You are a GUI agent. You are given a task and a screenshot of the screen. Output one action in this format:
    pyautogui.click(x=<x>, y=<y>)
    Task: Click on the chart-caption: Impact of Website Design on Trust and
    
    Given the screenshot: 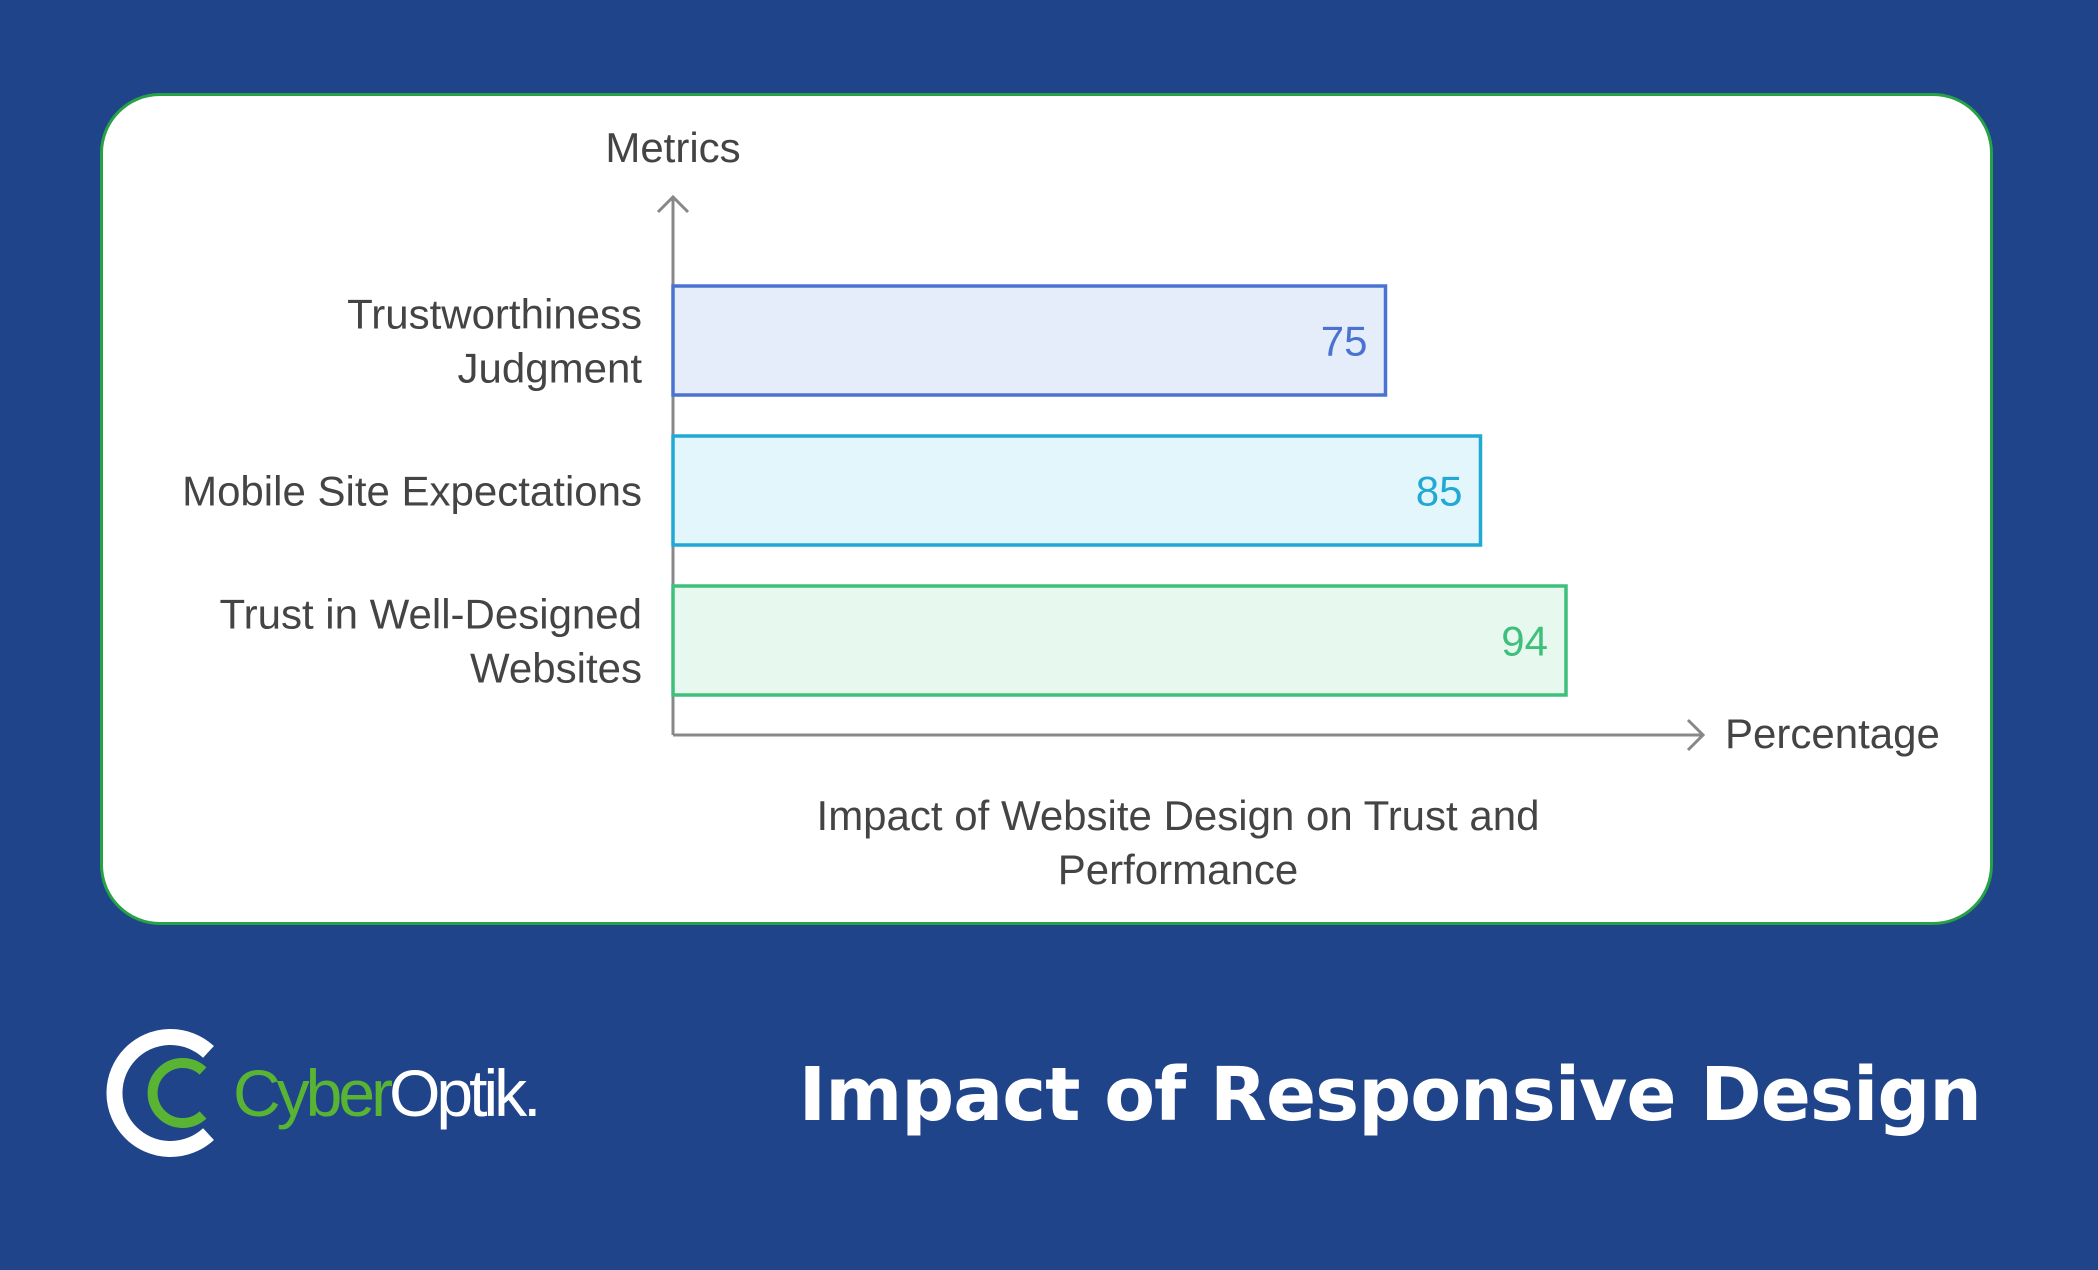 What is the action you would take?
    pyautogui.click(x=1178, y=815)
    